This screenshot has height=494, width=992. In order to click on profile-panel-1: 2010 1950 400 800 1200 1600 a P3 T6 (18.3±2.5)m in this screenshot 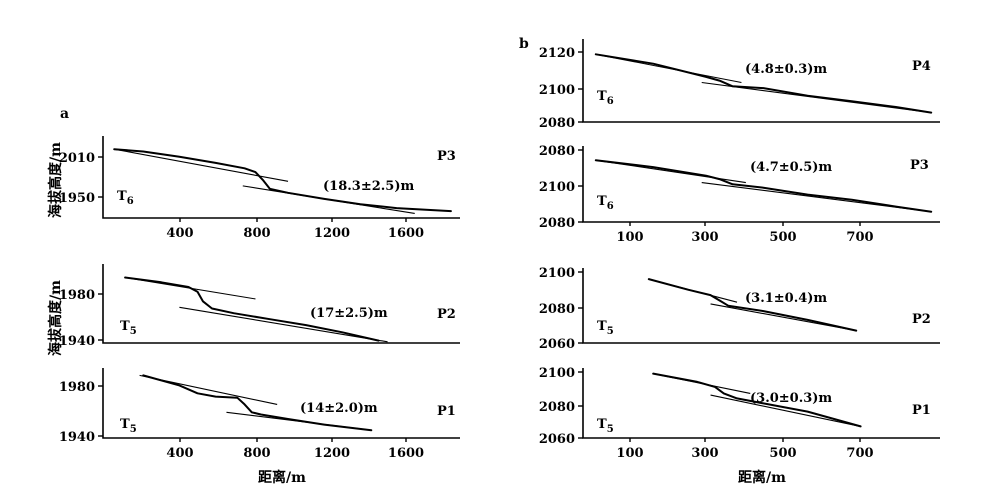, I will do `click(259, 173)`.